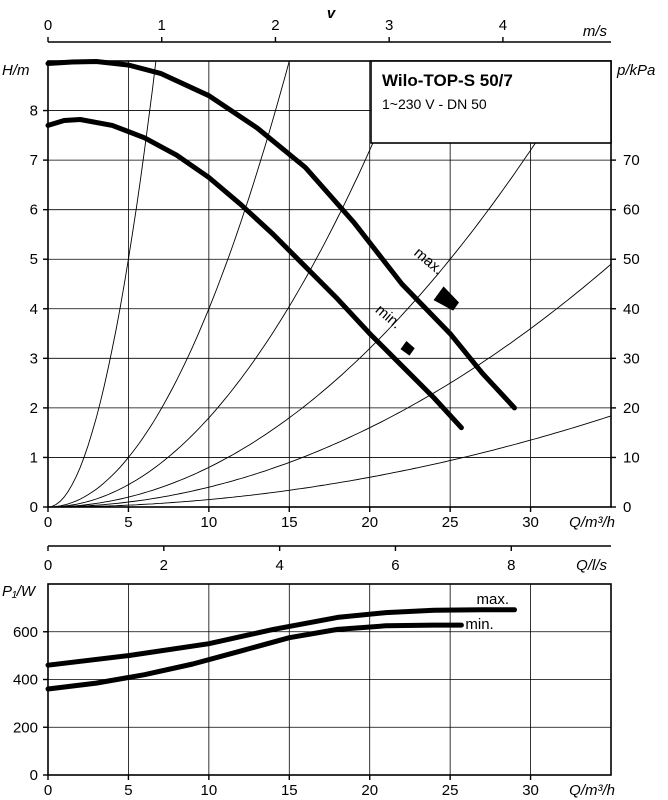 The image size is (668, 800). I want to click on flow-ls-tick-label: 4, so click(279, 565).